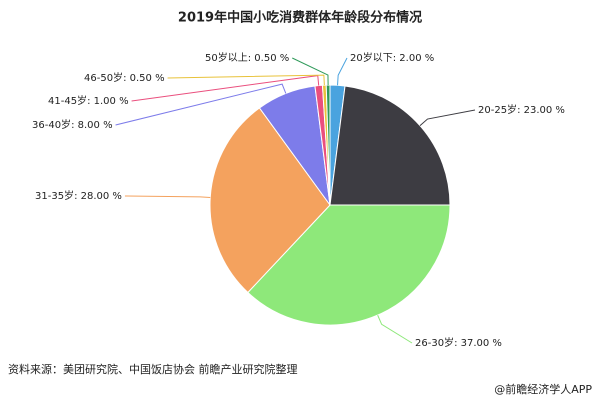 This screenshot has height=400, width=600. I want to click on label-category: 20岁以下, so click(371, 57).